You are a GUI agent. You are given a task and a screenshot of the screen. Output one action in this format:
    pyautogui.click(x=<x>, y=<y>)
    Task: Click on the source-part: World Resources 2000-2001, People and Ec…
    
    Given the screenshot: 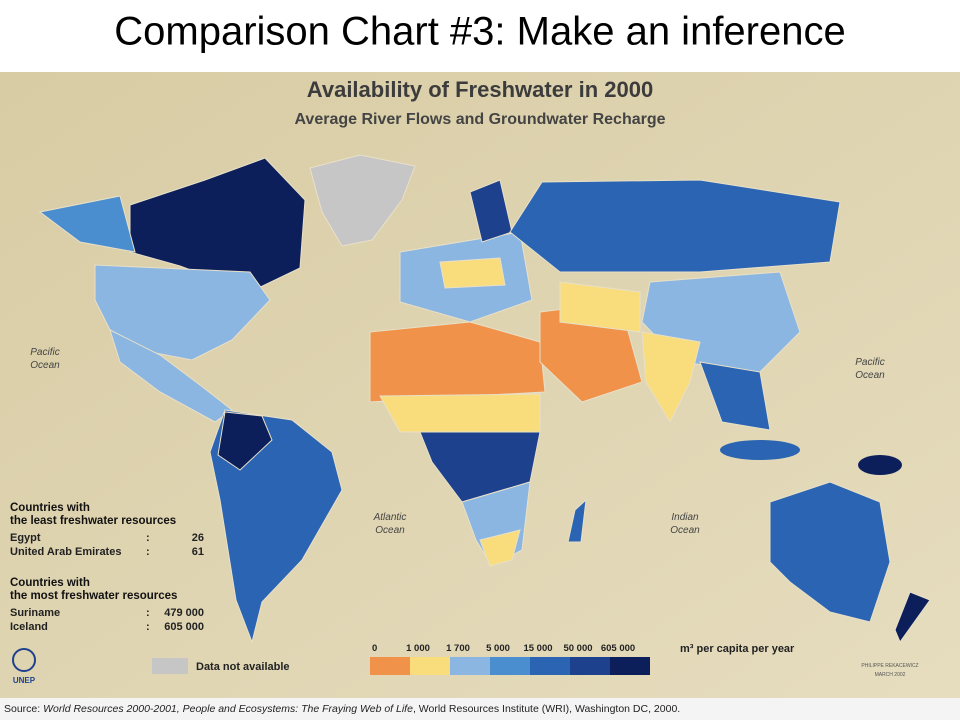 What is the action you would take?
    pyautogui.click(x=228, y=709)
    